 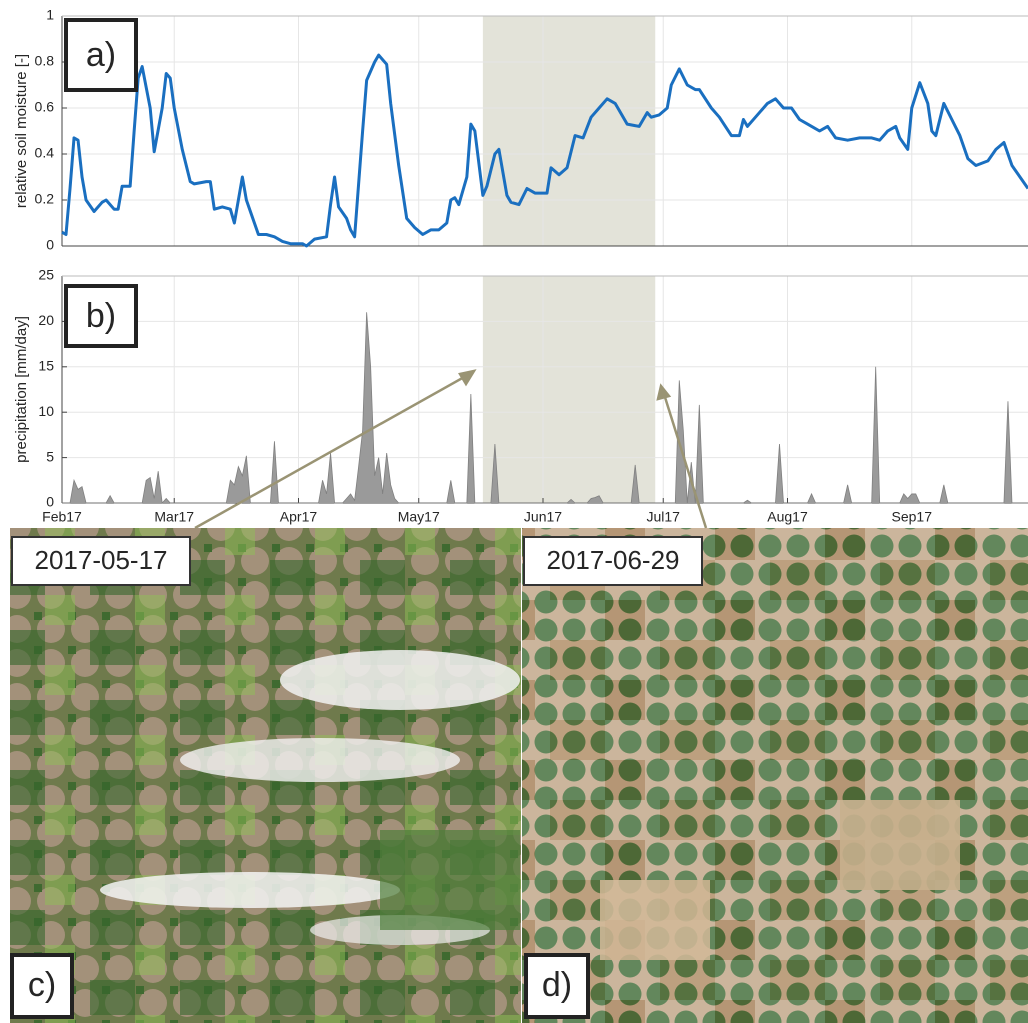 What do you see at coordinates (45, 61) in the screenshot?
I see `y-tick-label: 0.8` at bounding box center [45, 61].